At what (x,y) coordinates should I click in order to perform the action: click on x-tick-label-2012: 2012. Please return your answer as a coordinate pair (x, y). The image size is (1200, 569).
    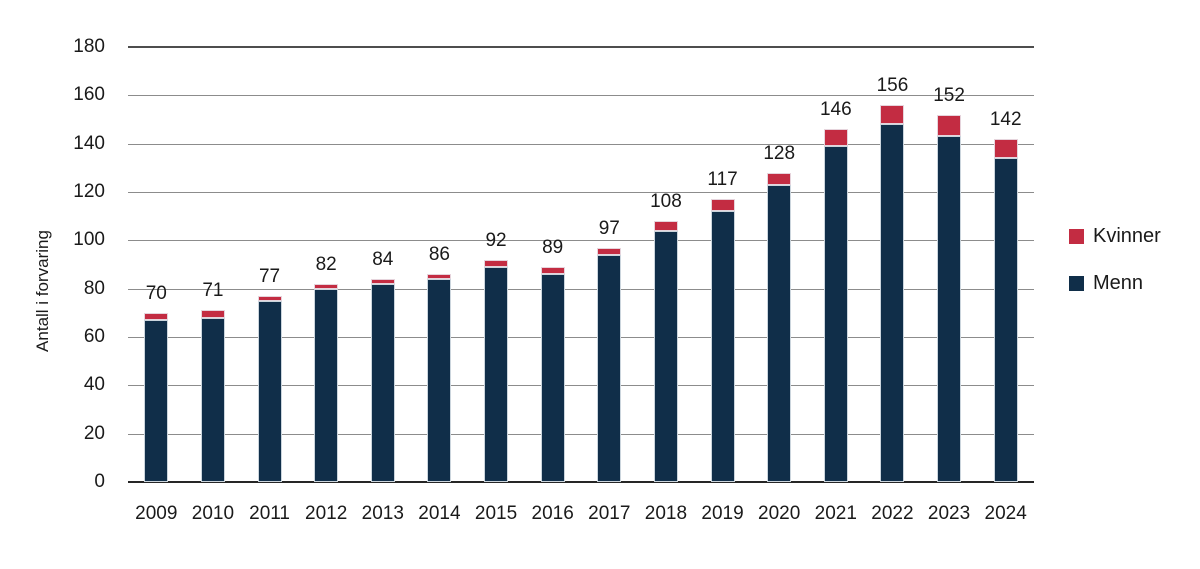
    Looking at the image, I should click on (326, 513).